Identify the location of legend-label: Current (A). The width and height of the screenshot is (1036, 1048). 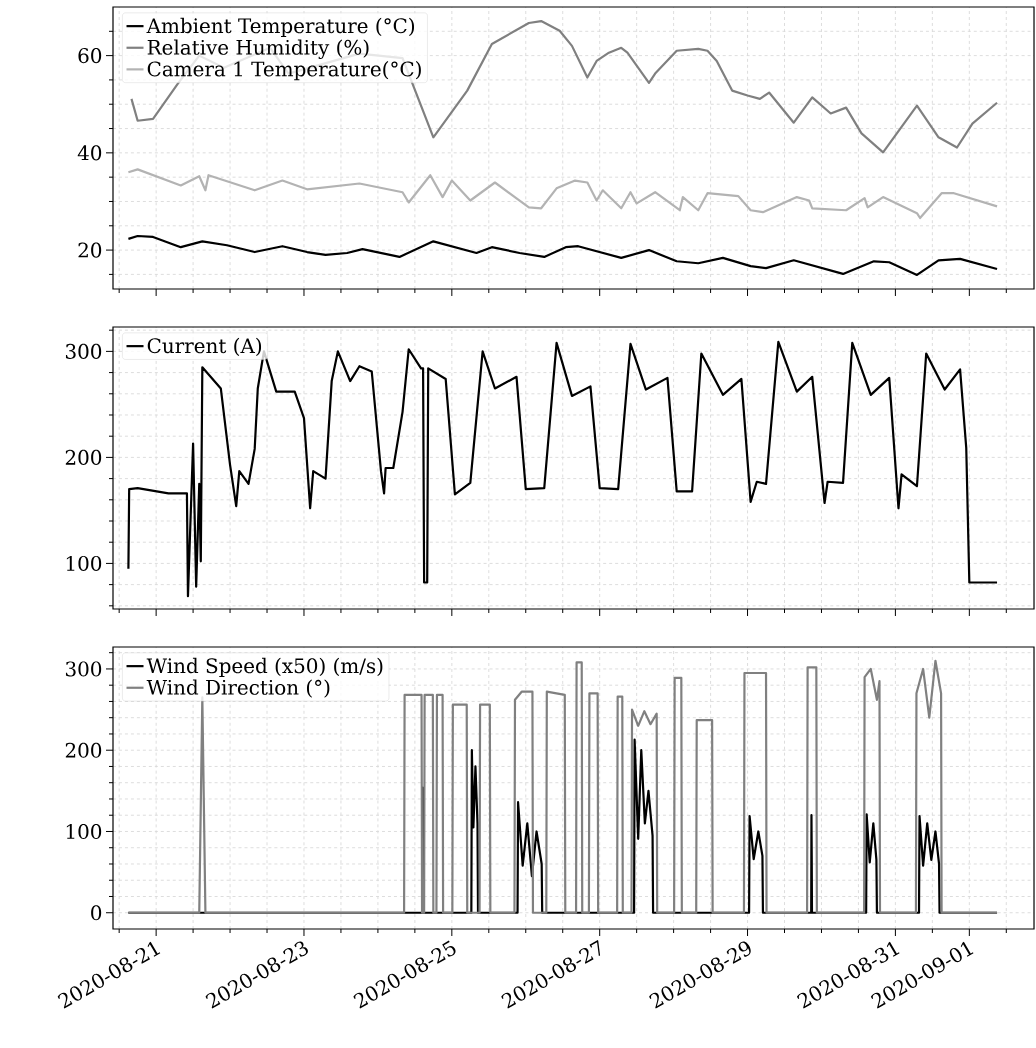
(204, 347).